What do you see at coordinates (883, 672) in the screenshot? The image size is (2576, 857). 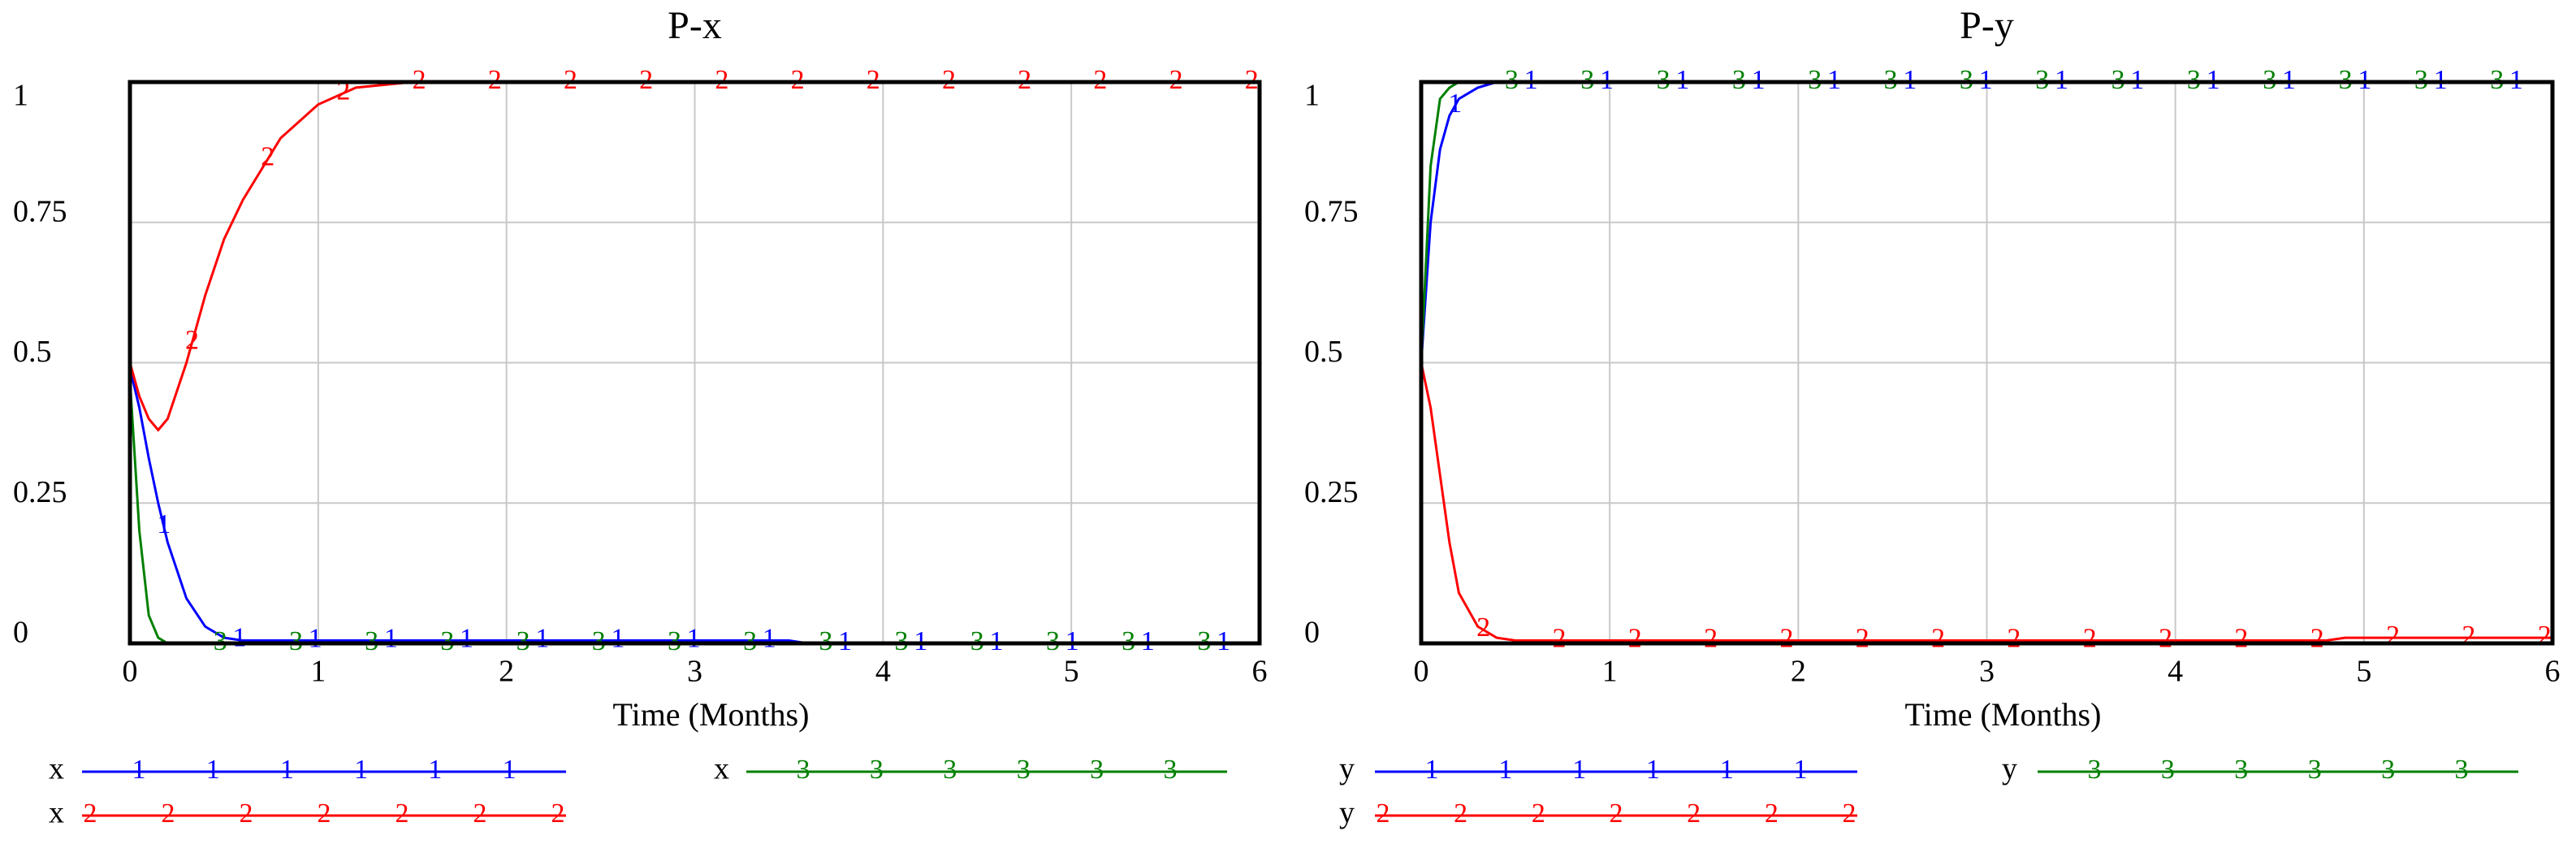 I see `x-tick-label: 4` at bounding box center [883, 672].